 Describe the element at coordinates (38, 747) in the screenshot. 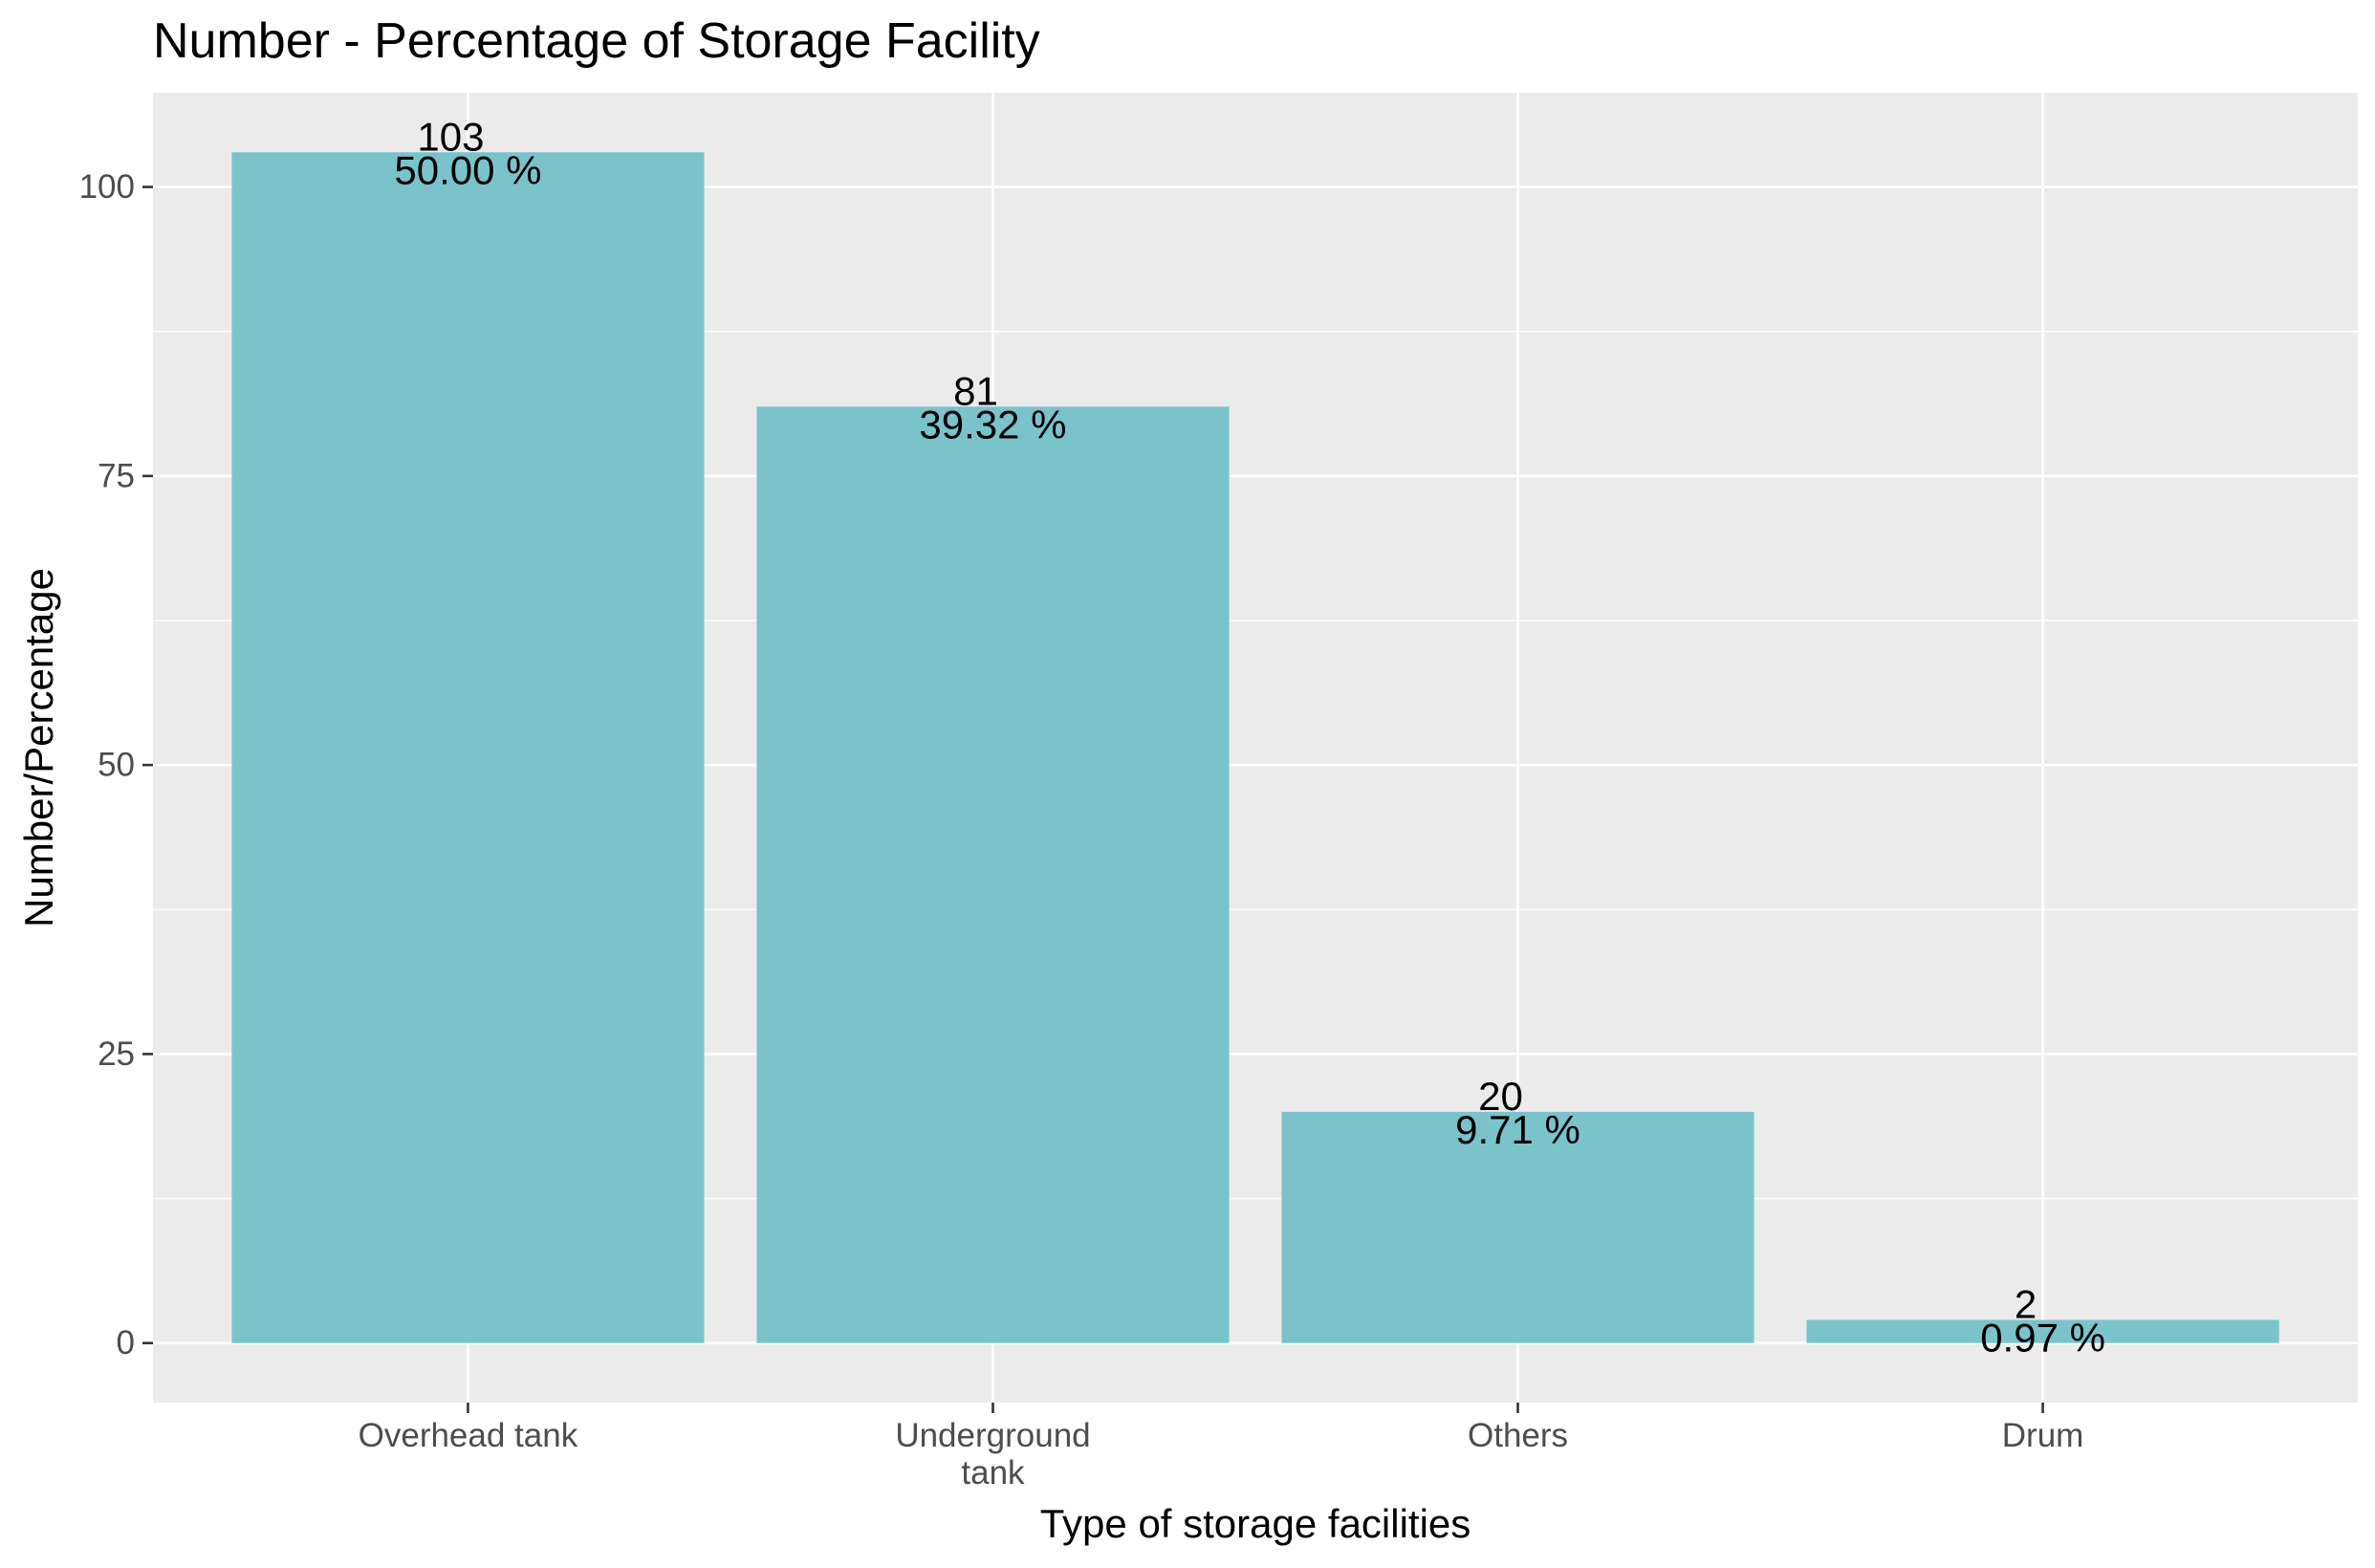

I see `y-axis-title: Number/Percentage` at that location.